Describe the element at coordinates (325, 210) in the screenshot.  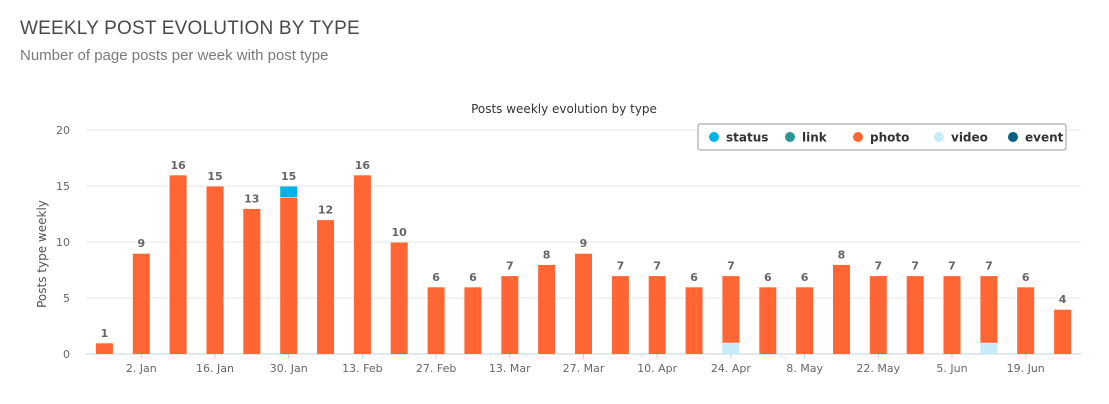
I see `data-label: 12` at that location.